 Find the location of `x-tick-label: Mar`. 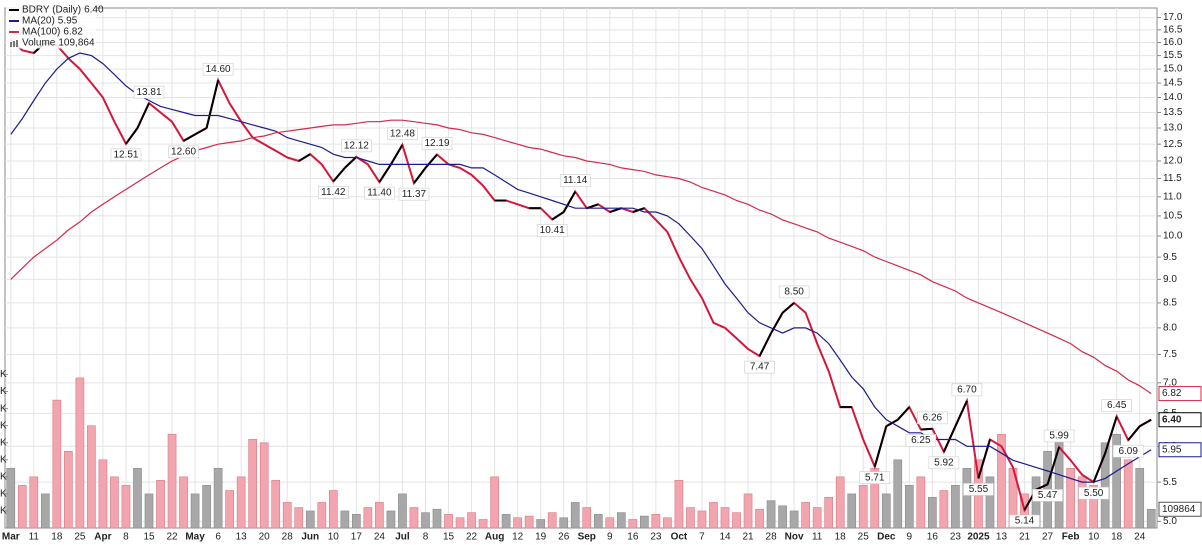

x-tick-label: Mar is located at coordinates (11, 537).